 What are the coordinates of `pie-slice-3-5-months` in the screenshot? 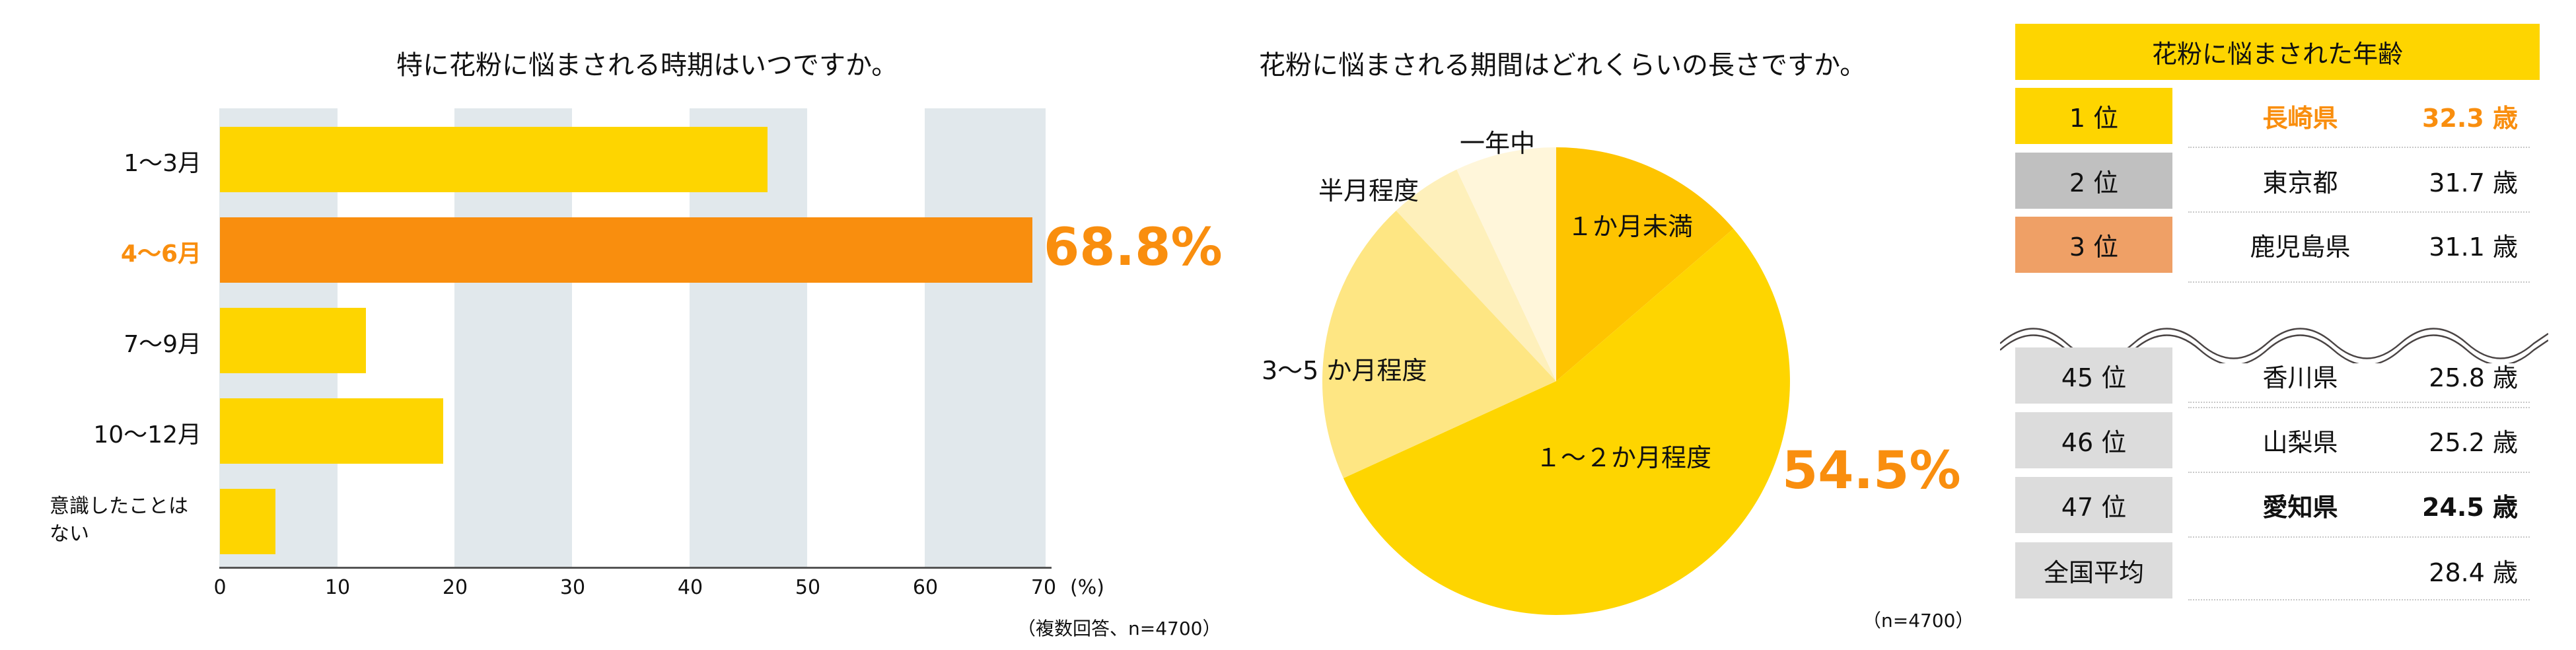 It's located at (1439, 344).